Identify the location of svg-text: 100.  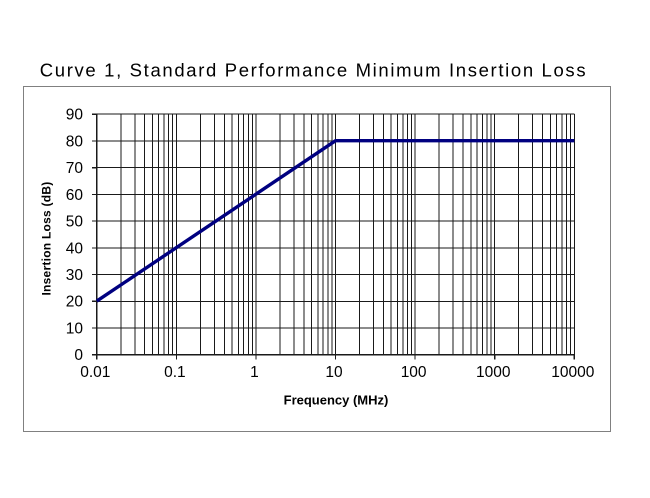
(414, 372).